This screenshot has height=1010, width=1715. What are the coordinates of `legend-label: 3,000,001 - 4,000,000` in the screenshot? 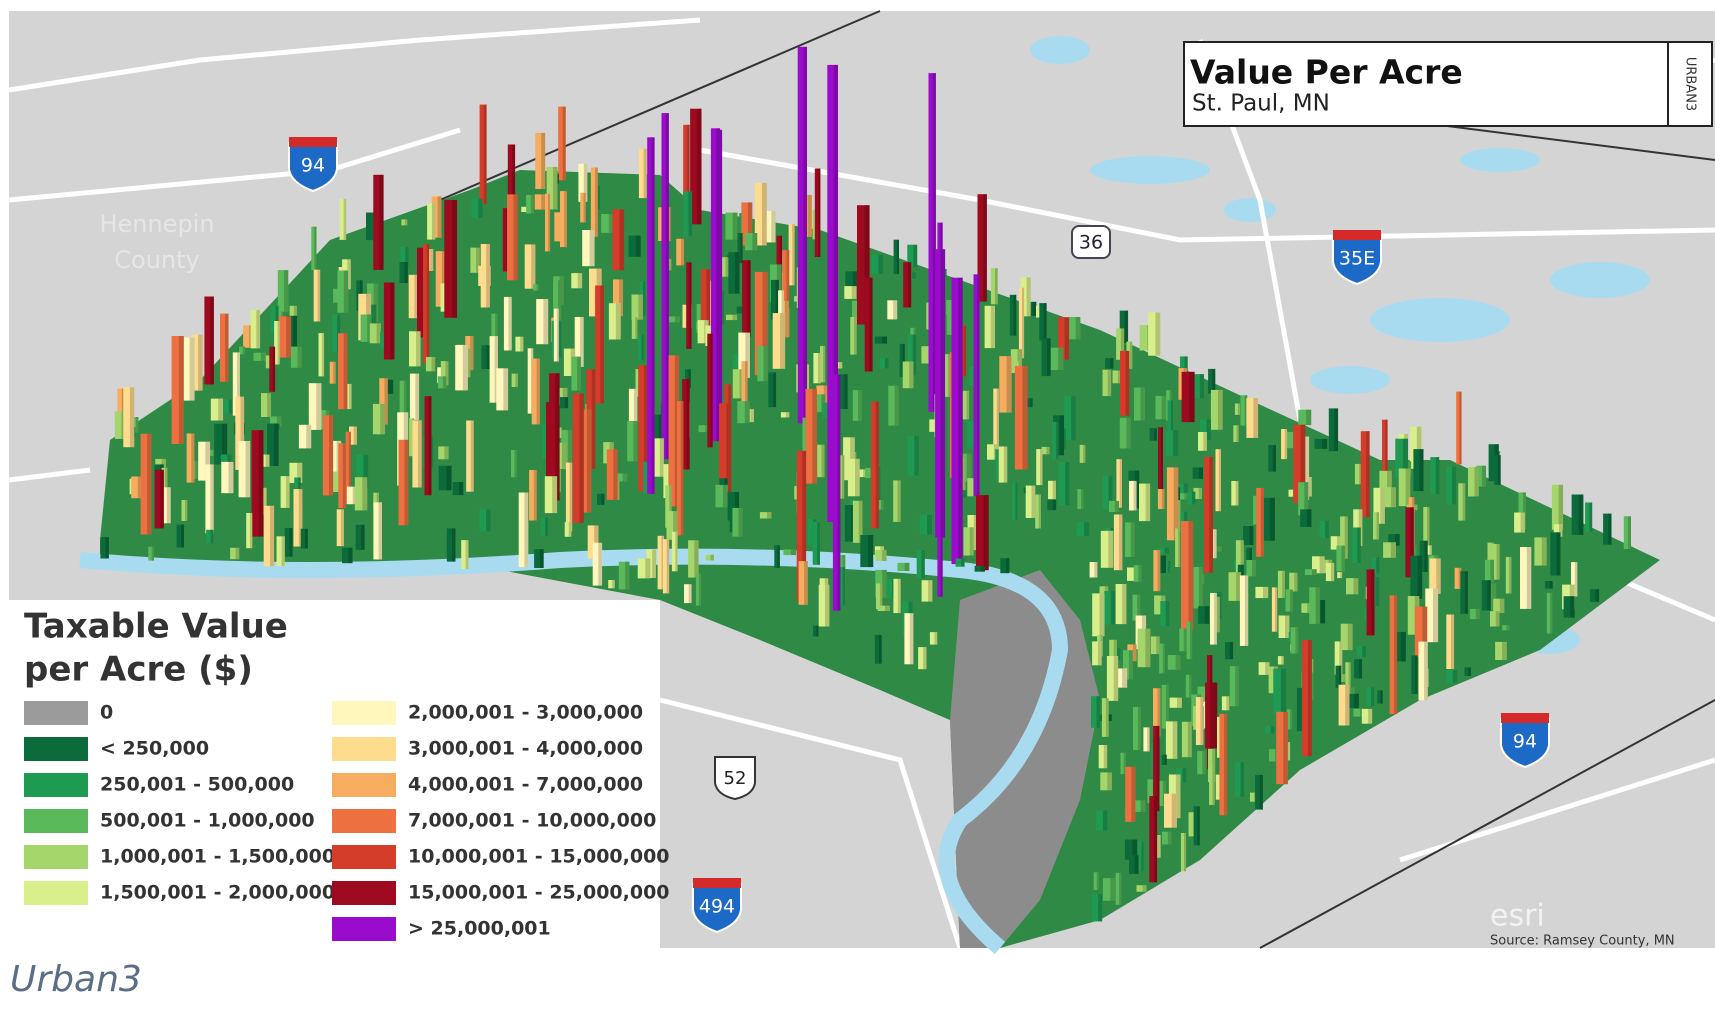 It's located at (525, 749).